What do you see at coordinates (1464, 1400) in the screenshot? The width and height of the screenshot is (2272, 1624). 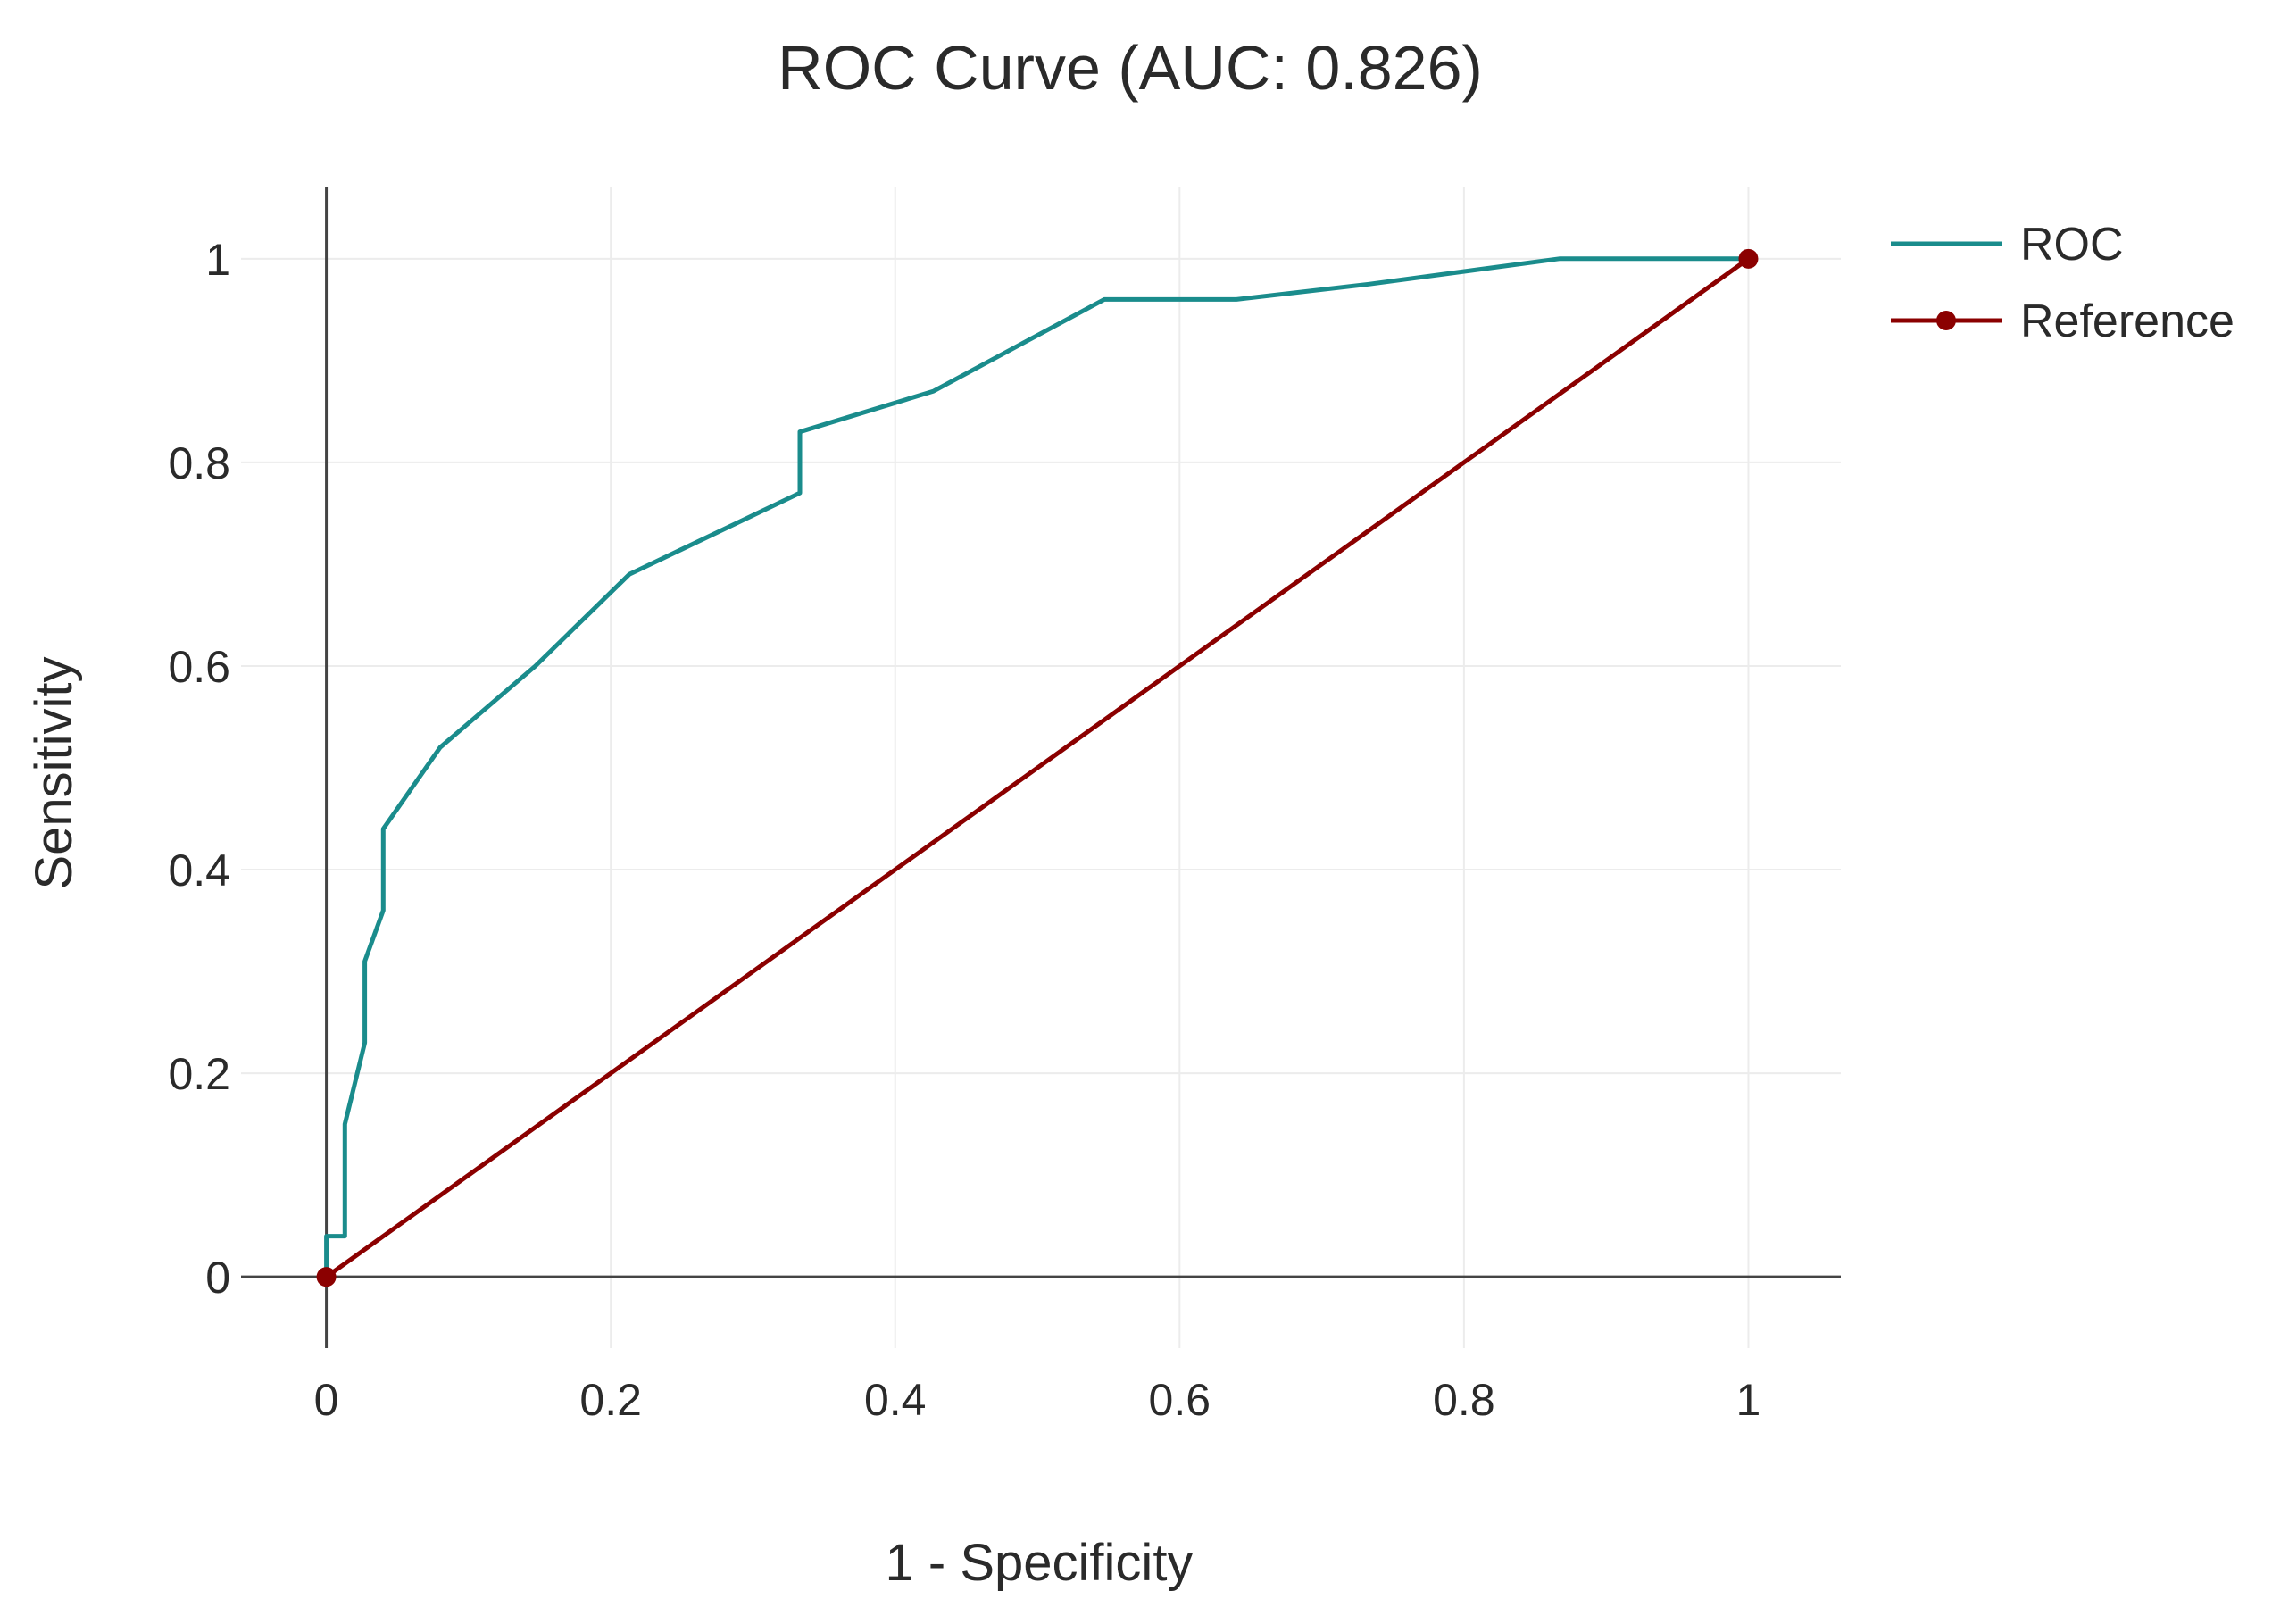 I see `x-tick-label: 0.8` at bounding box center [1464, 1400].